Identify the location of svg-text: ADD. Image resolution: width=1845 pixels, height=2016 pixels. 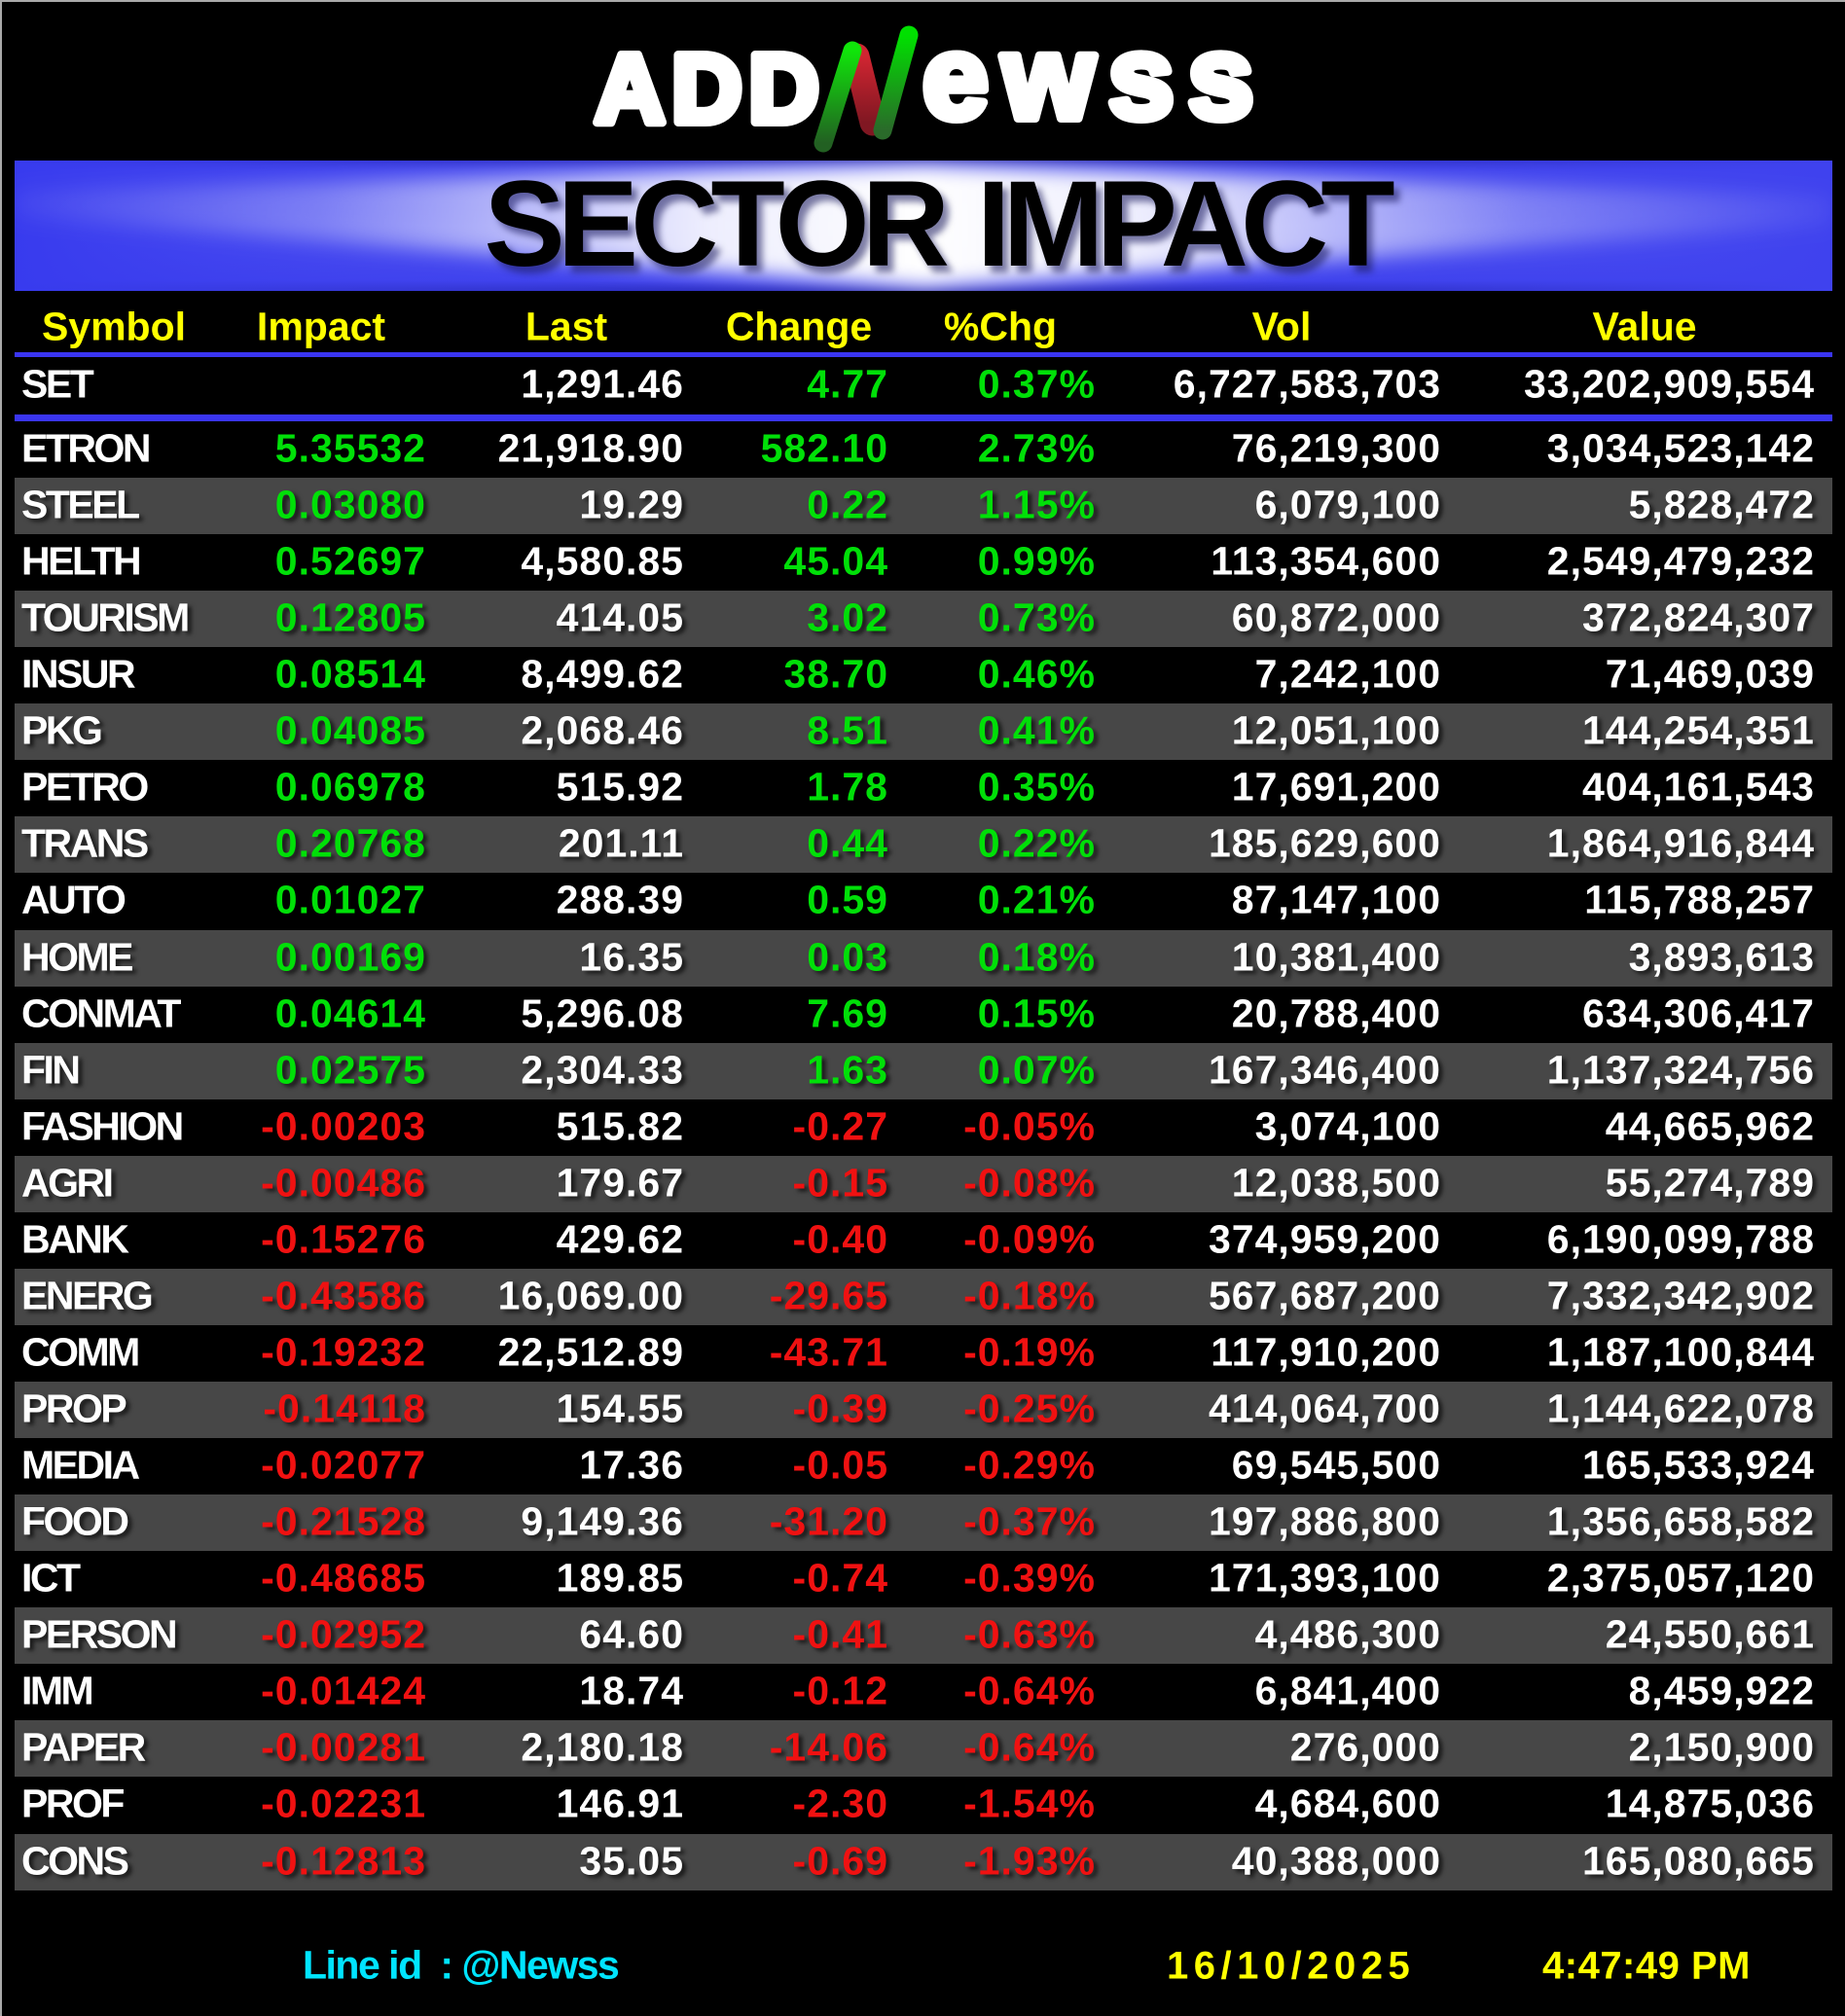
(710, 89).